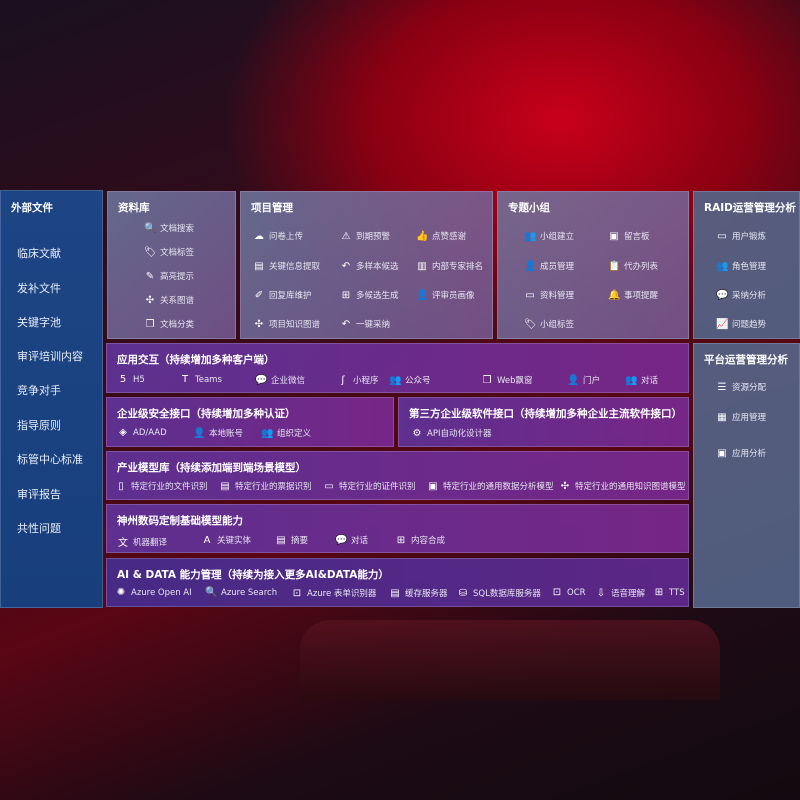  What do you see at coordinates (226, 540) in the screenshot?
I see `base-item: A 关键实体` at bounding box center [226, 540].